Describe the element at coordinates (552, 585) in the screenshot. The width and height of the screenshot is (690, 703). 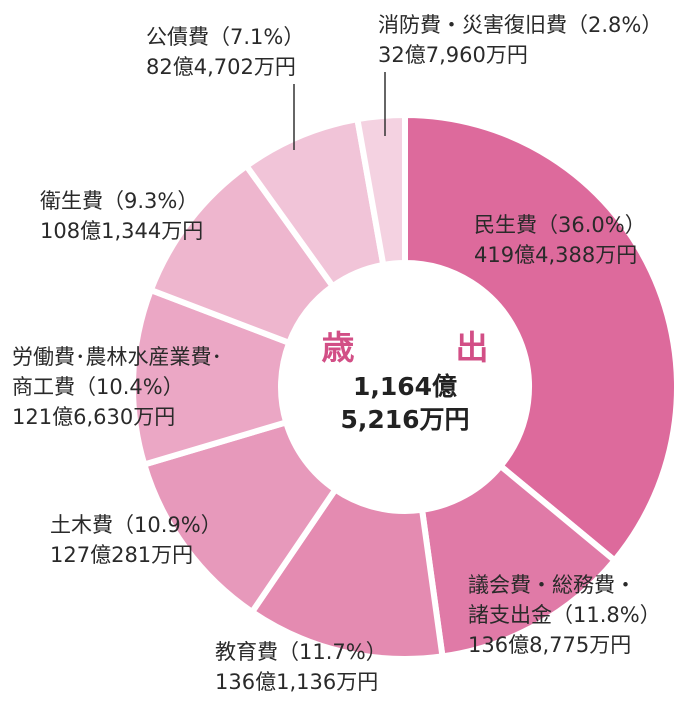
I see `label-gikai-name1: 議会費・総務費・` at that location.